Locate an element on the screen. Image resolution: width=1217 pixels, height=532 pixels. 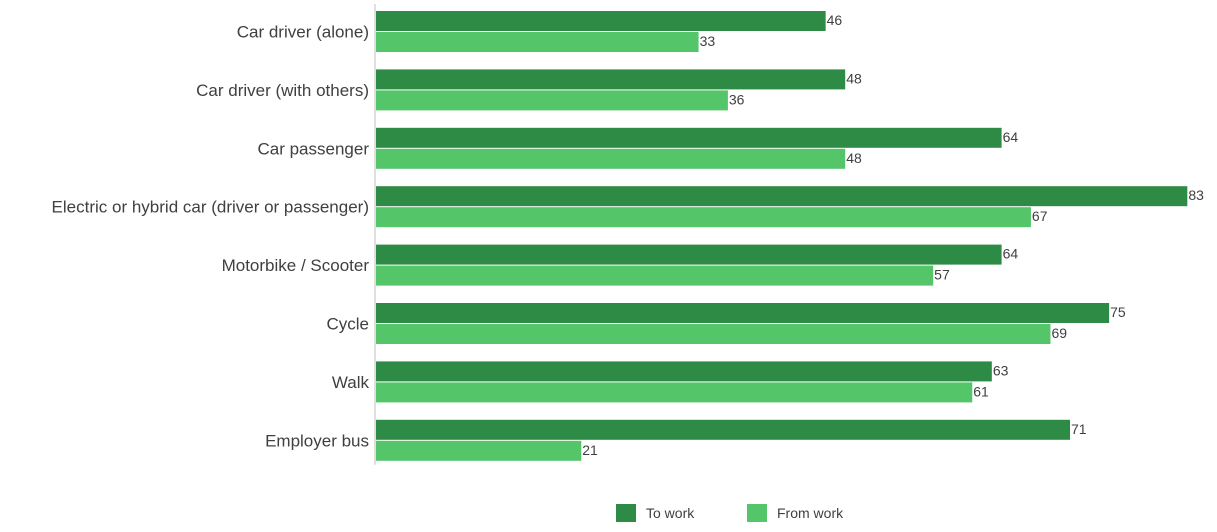
data-label: 57 is located at coordinates (942, 275).